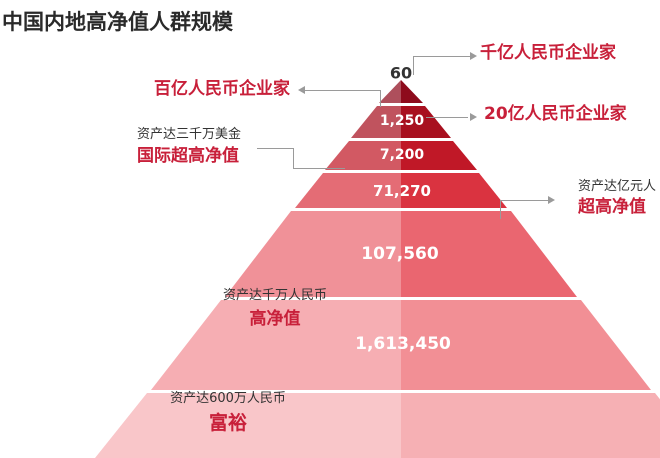 Image resolution: width=660 pixels, height=458 pixels. I want to click on callout-chaogao-main: 超高净值, so click(612, 206).